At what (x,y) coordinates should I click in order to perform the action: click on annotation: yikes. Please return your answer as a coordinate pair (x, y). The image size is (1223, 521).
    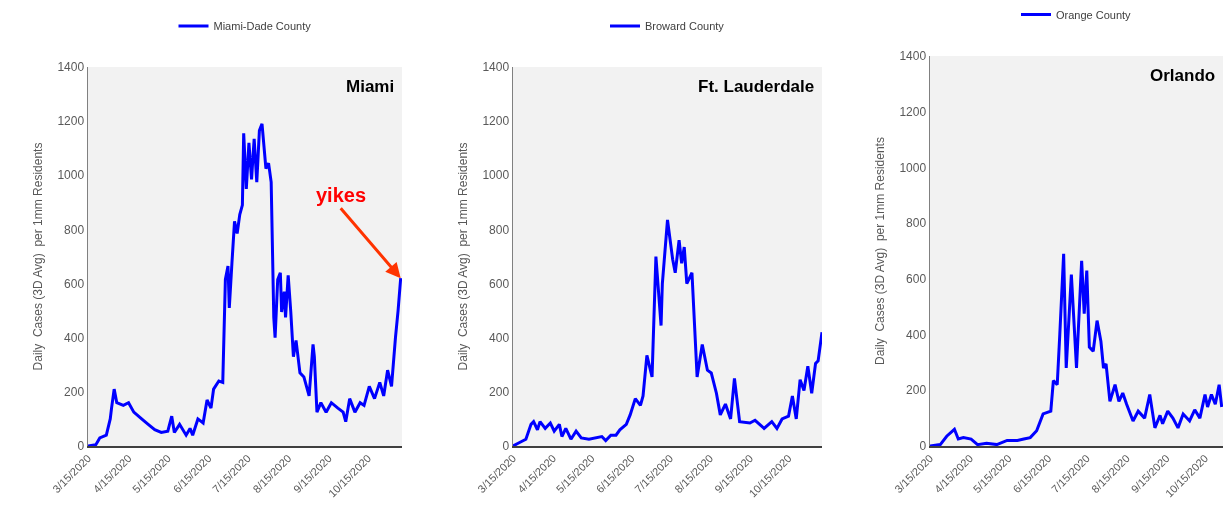
    Looking at the image, I should click on (341, 195).